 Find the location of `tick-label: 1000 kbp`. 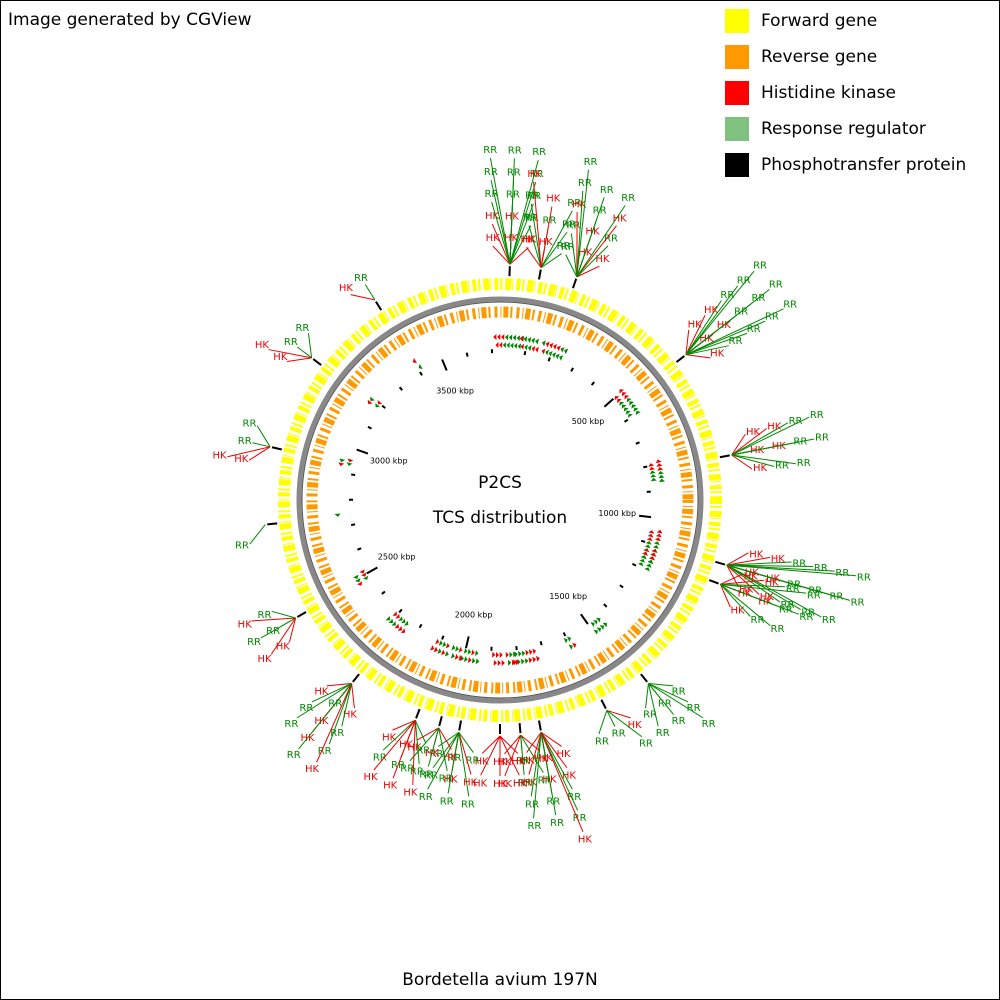

tick-label: 1000 kbp is located at coordinates (617, 513).